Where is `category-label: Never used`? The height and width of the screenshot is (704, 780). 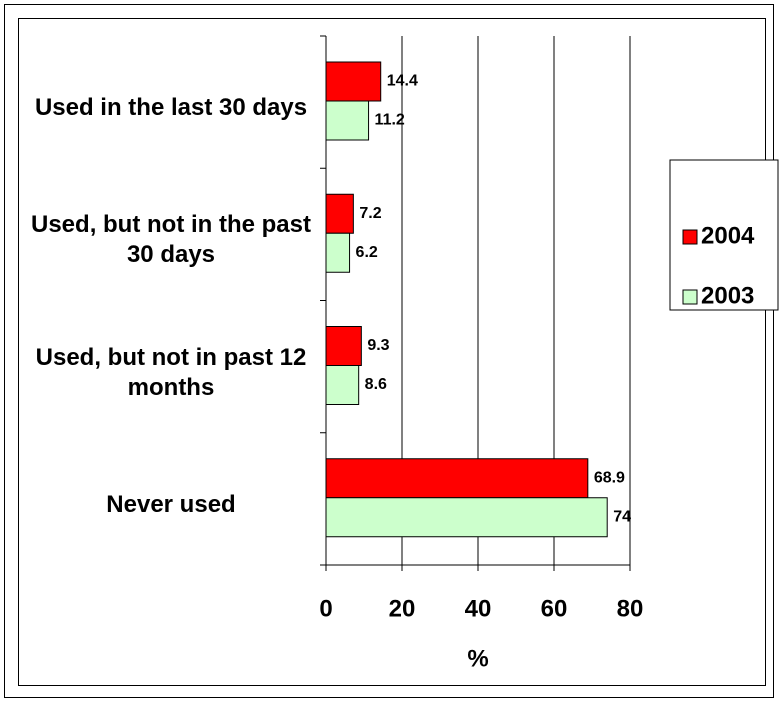 category-label: Never used is located at coordinates (171, 504).